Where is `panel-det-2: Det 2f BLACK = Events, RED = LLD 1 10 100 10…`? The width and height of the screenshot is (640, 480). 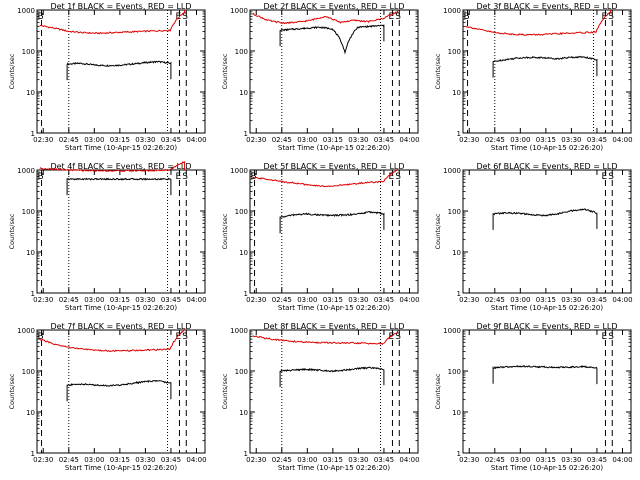 panel-det-2: Det 2f BLACK = Events, RED = LLD 1 10 100 10… is located at coordinates (320, 77).